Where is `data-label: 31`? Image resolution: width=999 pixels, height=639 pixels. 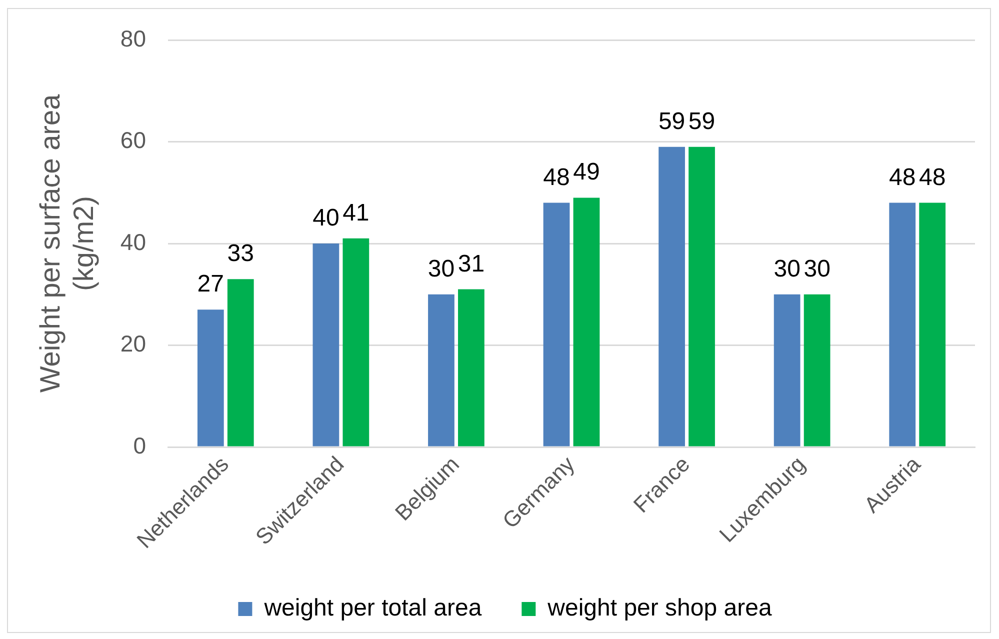 data-label: 31 is located at coordinates (471, 264).